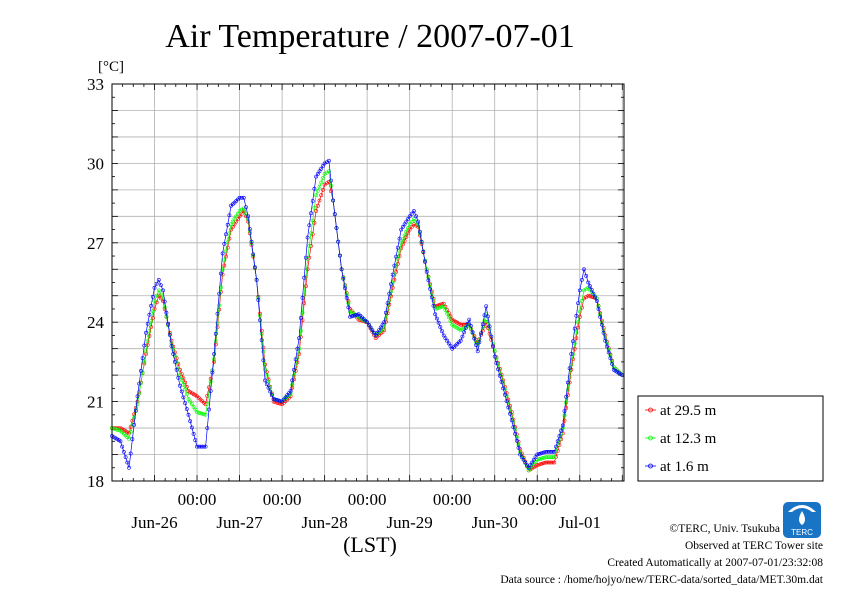 This screenshot has height=595, width=842. What do you see at coordinates (452, 499) in the screenshot?
I see `x-tick-label-time: 00:00` at bounding box center [452, 499].